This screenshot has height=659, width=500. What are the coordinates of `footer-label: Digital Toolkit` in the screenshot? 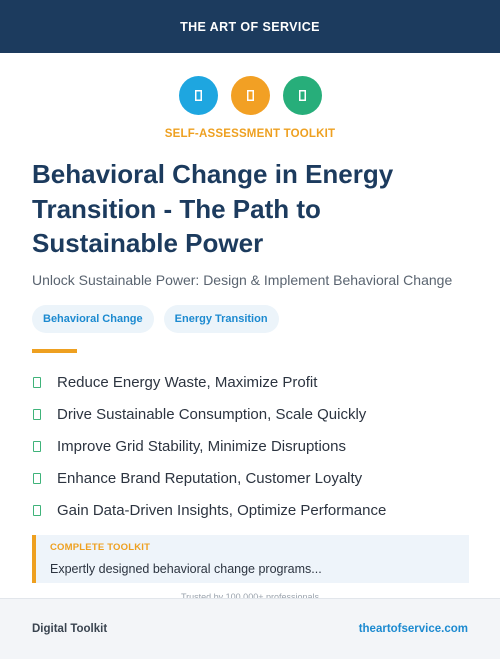 It's located at (70, 629).